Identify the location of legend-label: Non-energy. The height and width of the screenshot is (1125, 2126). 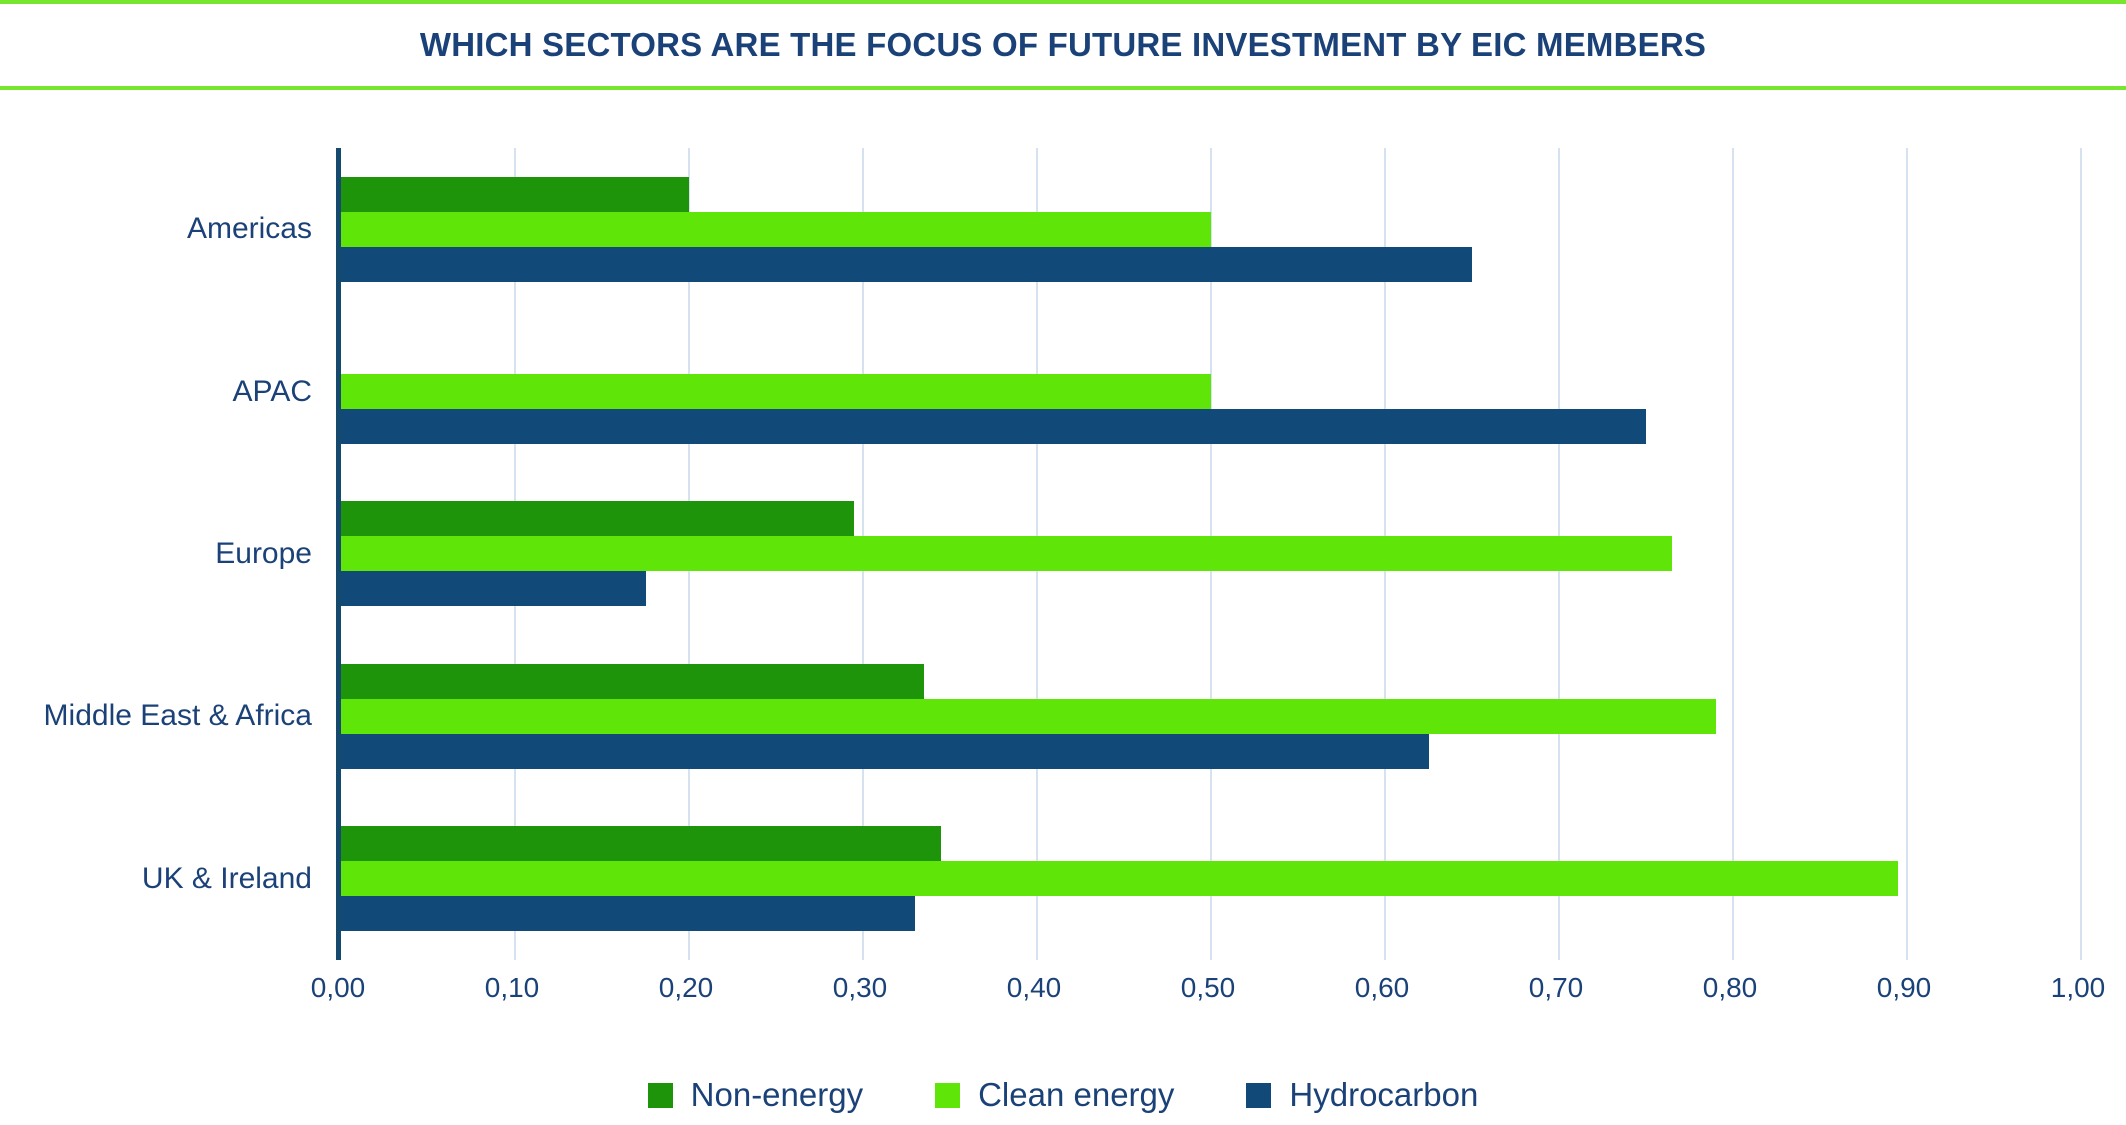
(777, 1094).